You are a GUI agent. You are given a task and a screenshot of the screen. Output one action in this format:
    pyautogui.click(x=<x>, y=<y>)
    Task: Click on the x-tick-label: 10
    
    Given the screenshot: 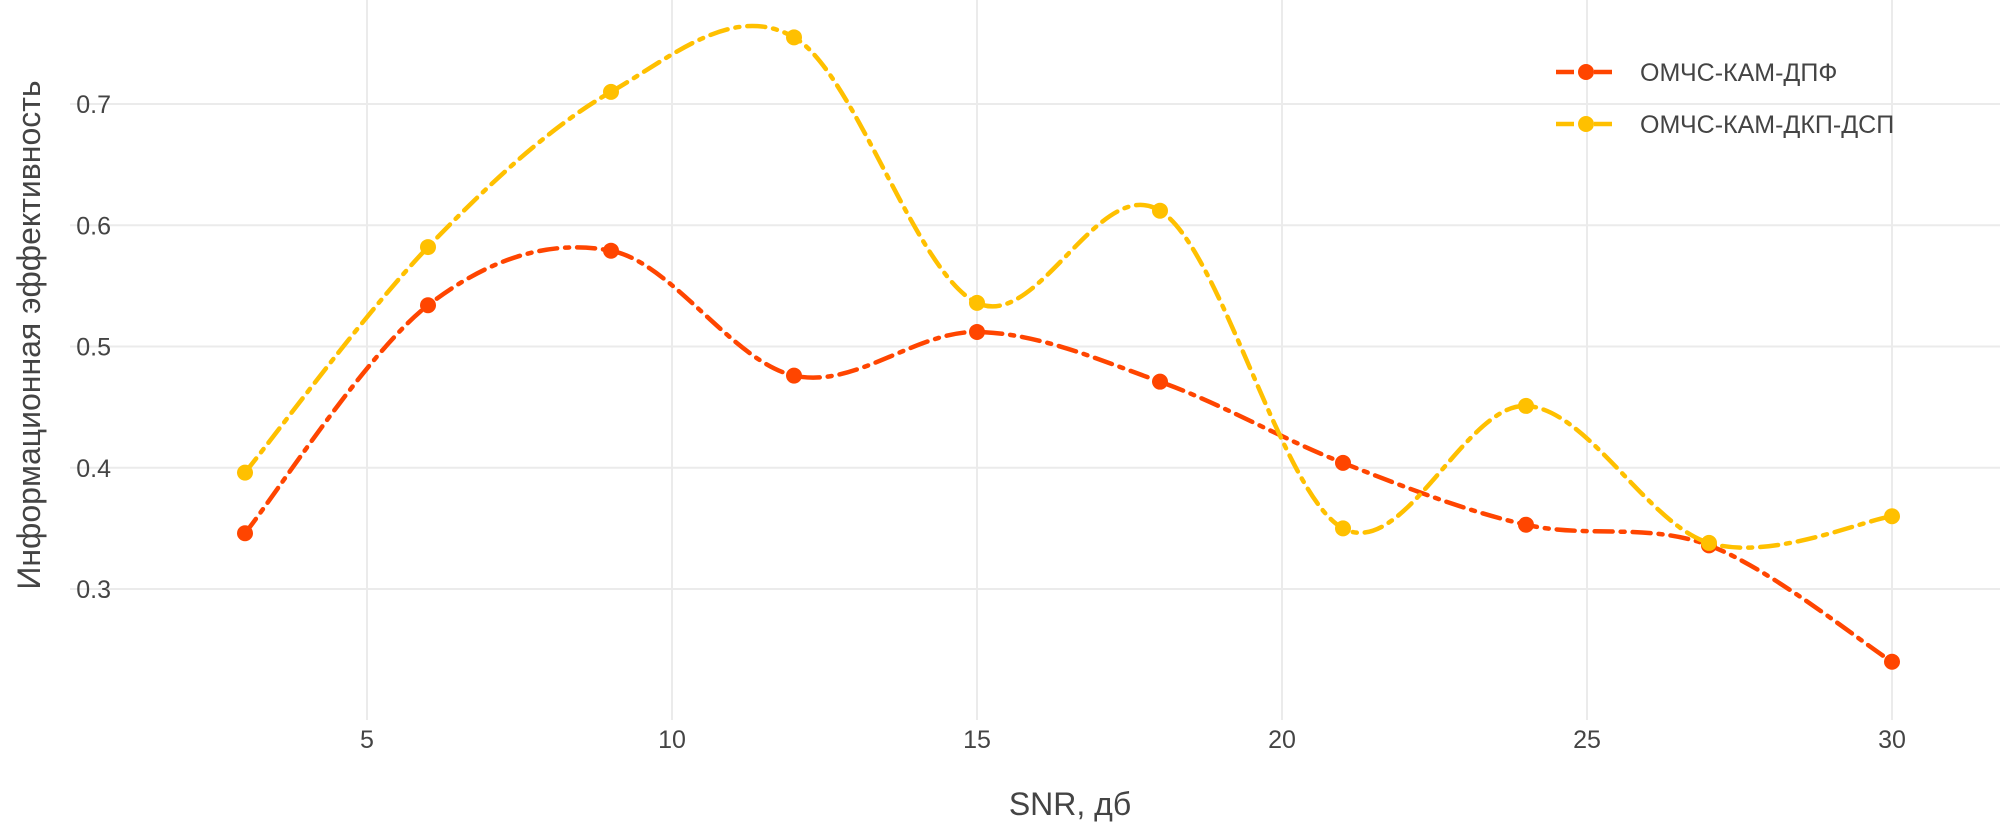 What is the action you would take?
    pyautogui.click(x=672, y=740)
    